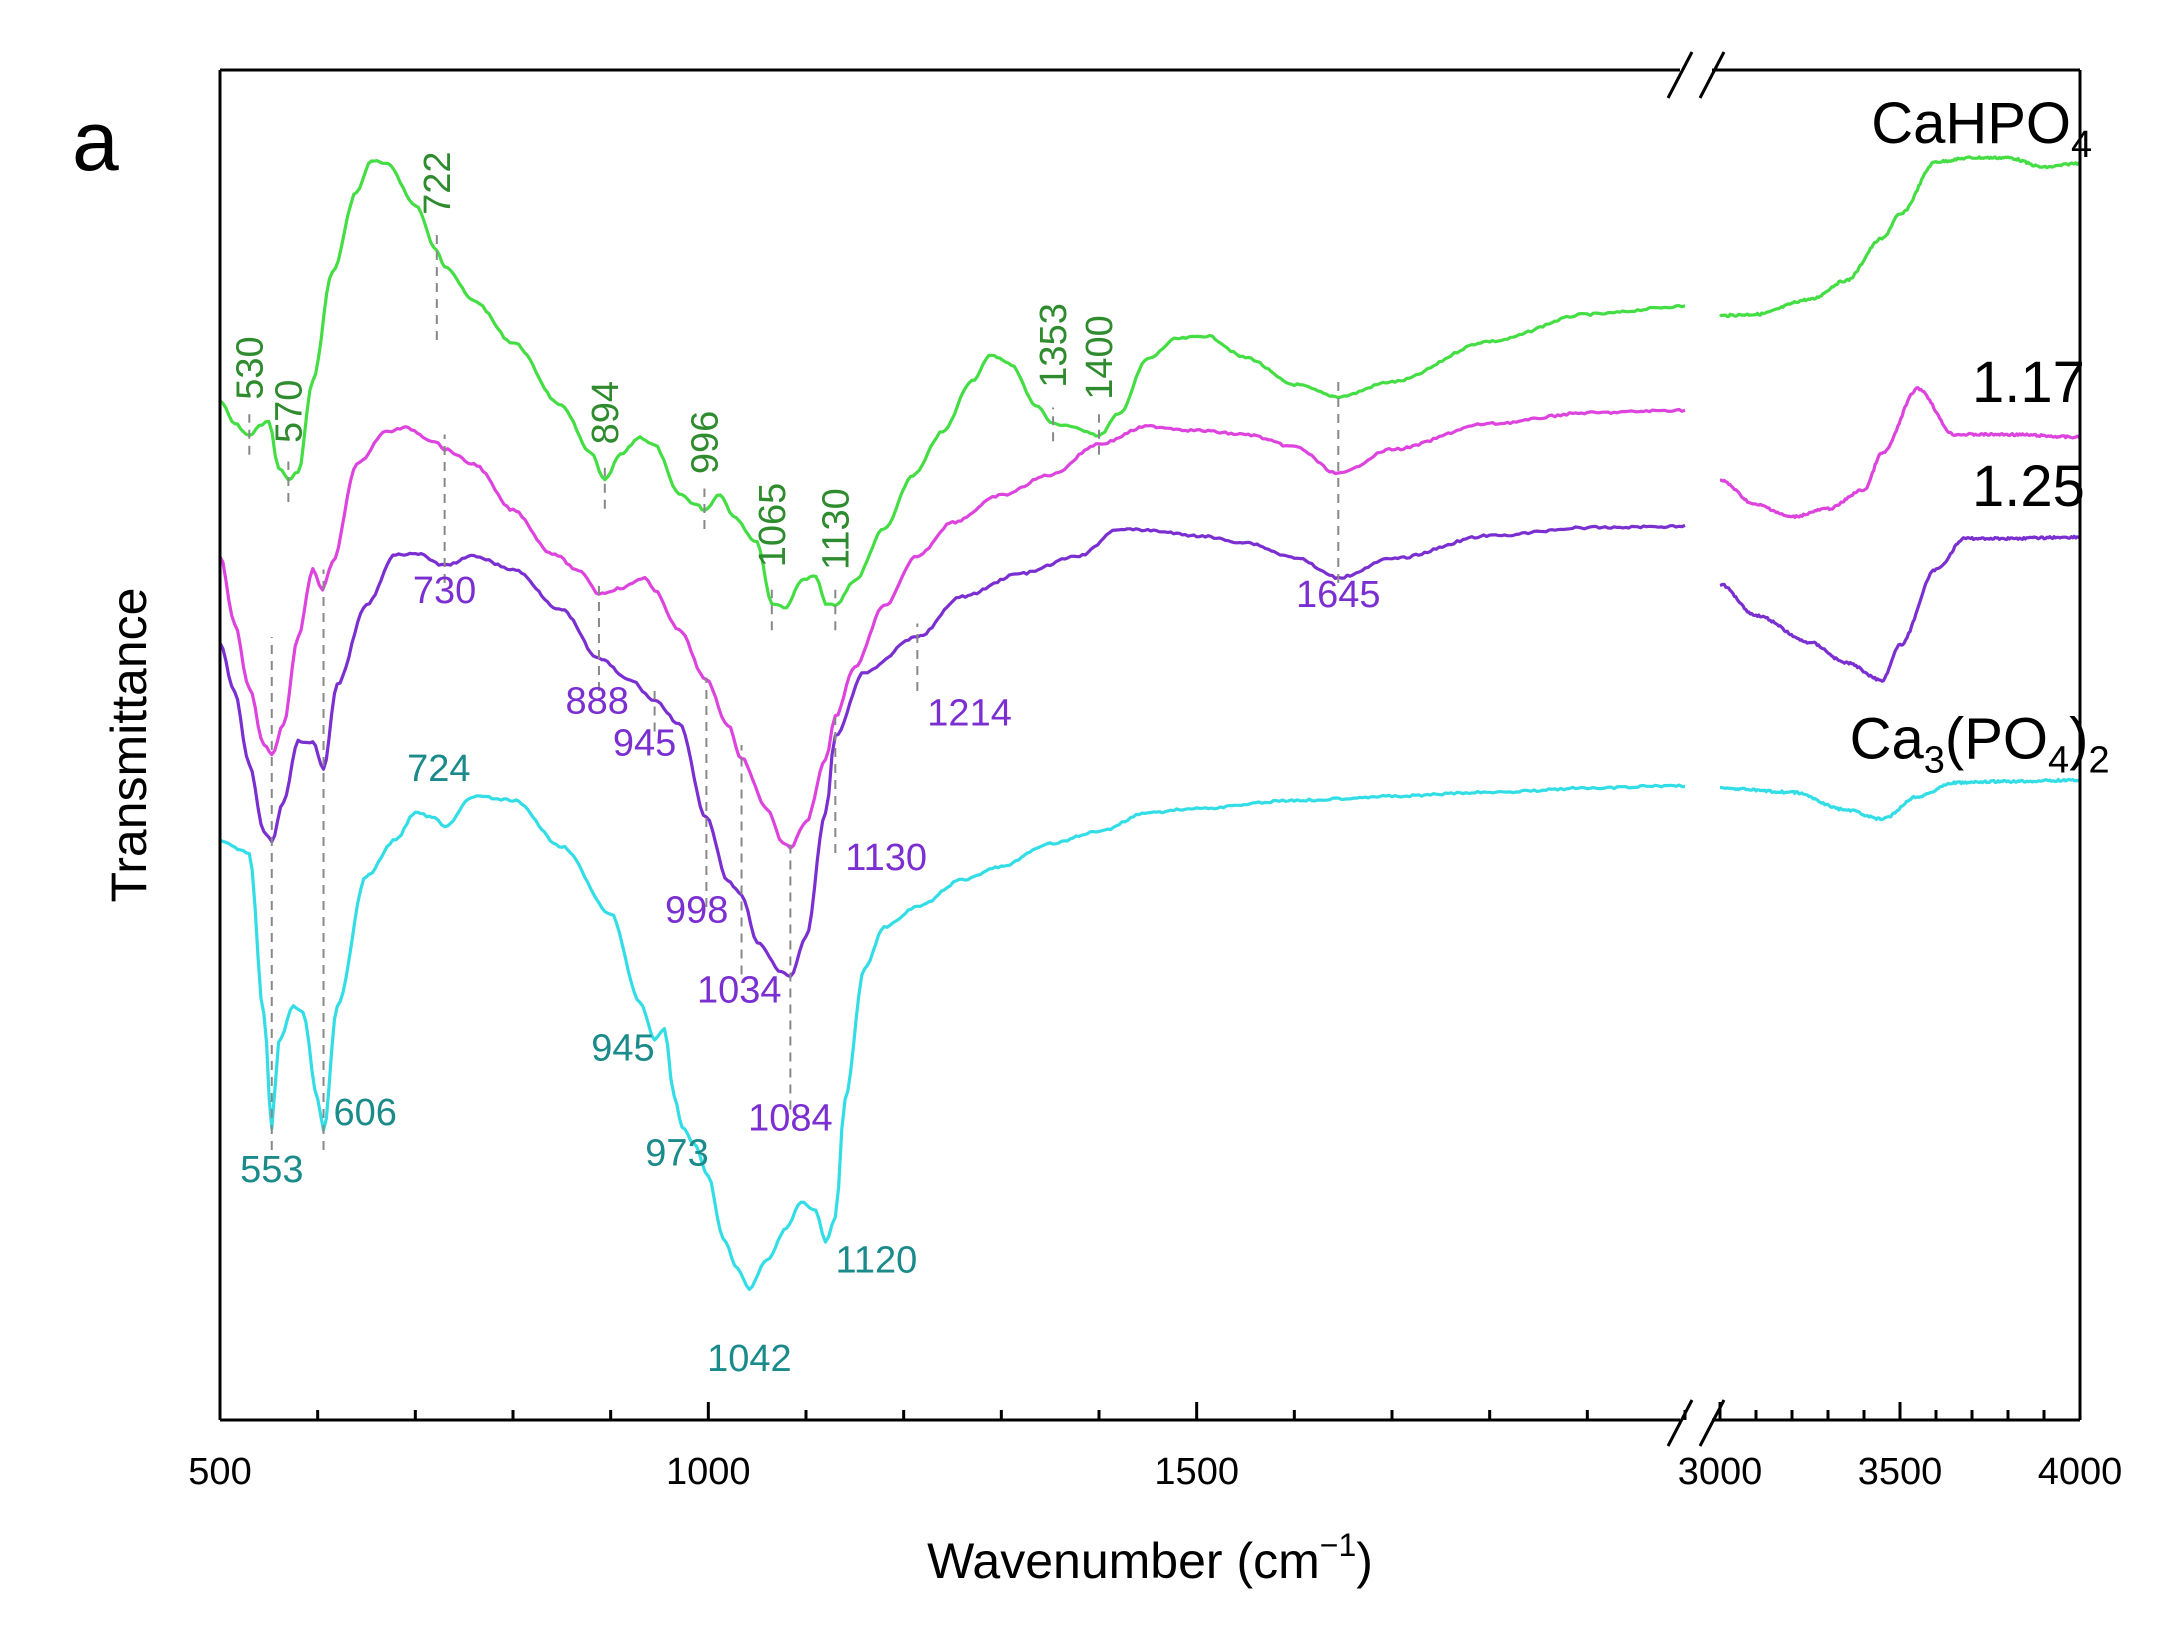 This screenshot has height=1635, width=2166. What do you see at coordinates (2098, 761) in the screenshot?
I see `series-label-part: 2` at bounding box center [2098, 761].